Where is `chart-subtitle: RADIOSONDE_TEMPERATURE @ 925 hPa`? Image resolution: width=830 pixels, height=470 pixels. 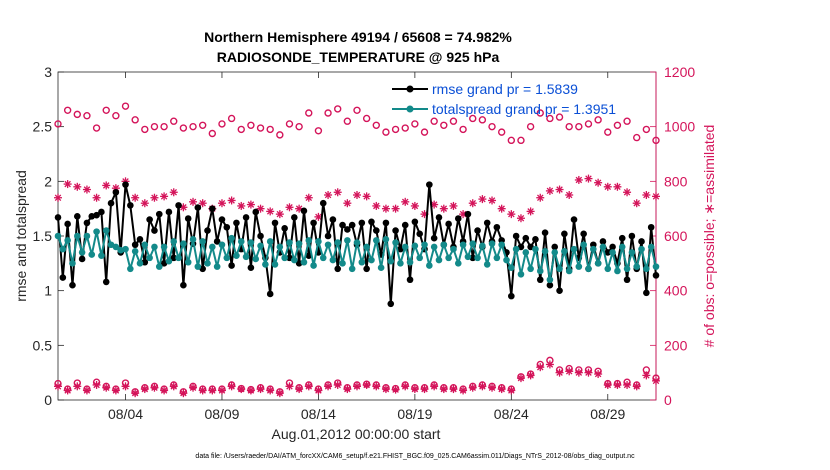
chart-subtitle: RADIOSONDE_TEMPERATURE @ 925 hPa is located at coordinates (358, 57).